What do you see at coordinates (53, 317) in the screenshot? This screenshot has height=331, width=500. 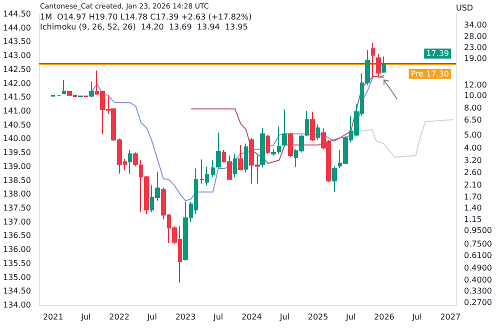 I see `x-tick-label: 2021` at bounding box center [53, 317].